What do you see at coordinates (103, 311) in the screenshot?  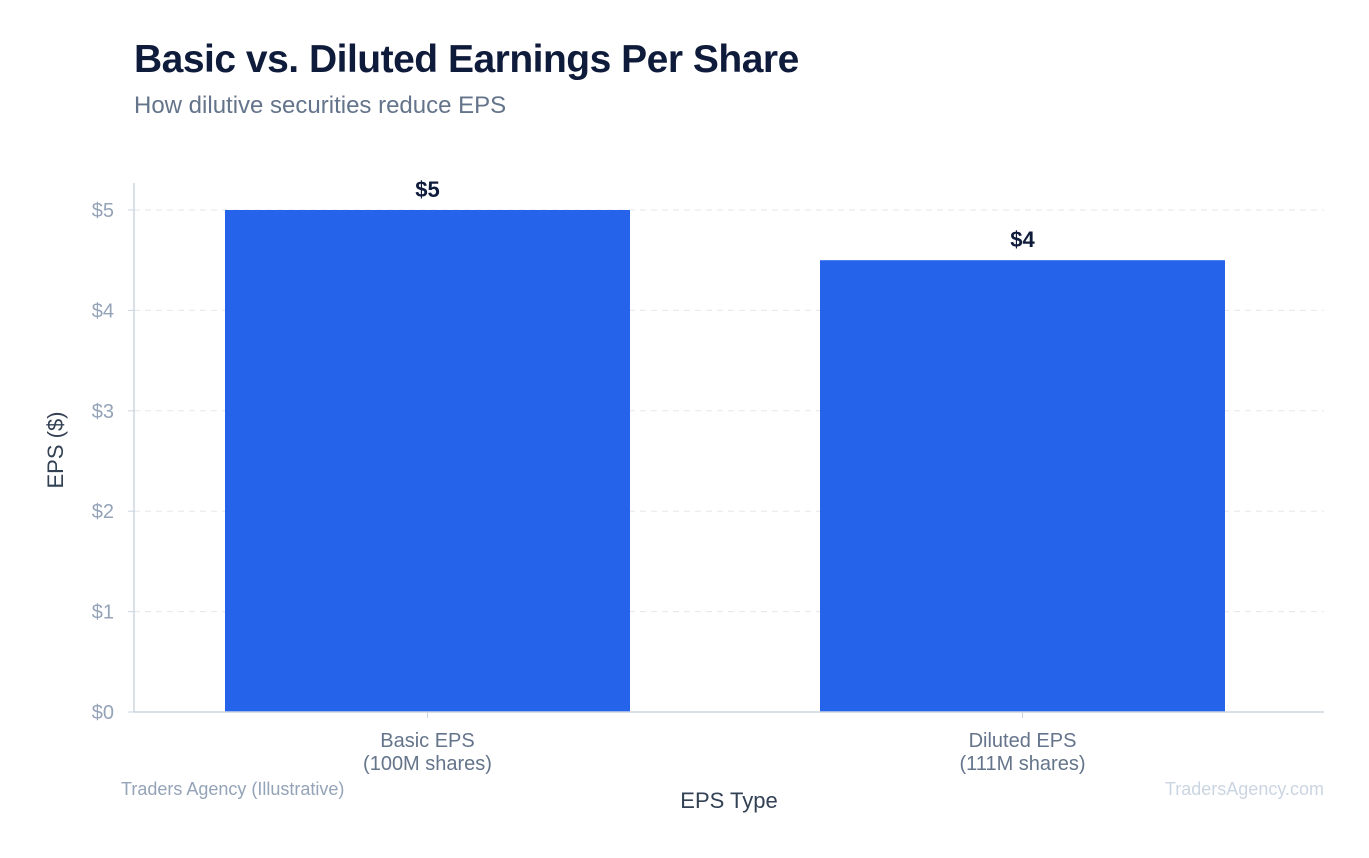 I see `y-tick-label: $4` at bounding box center [103, 311].